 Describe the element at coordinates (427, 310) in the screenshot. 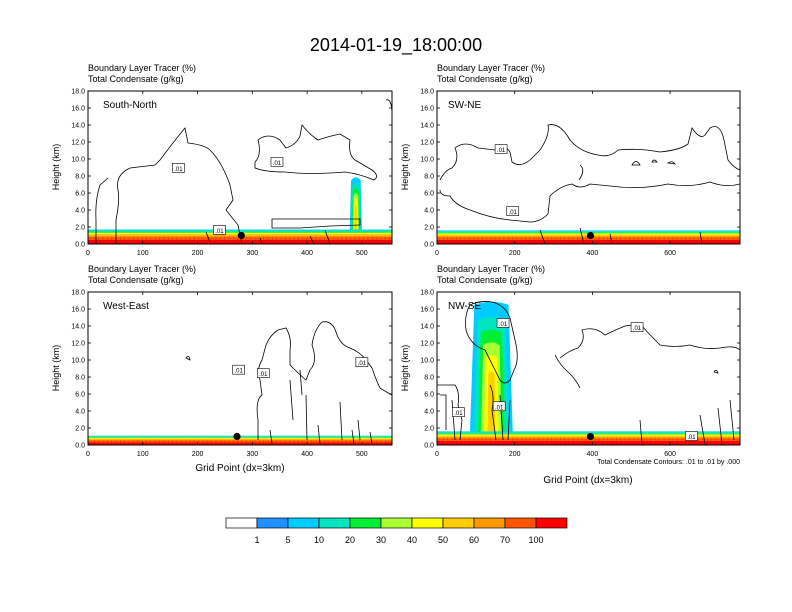

I see `y-tick-label: 16.0` at that location.